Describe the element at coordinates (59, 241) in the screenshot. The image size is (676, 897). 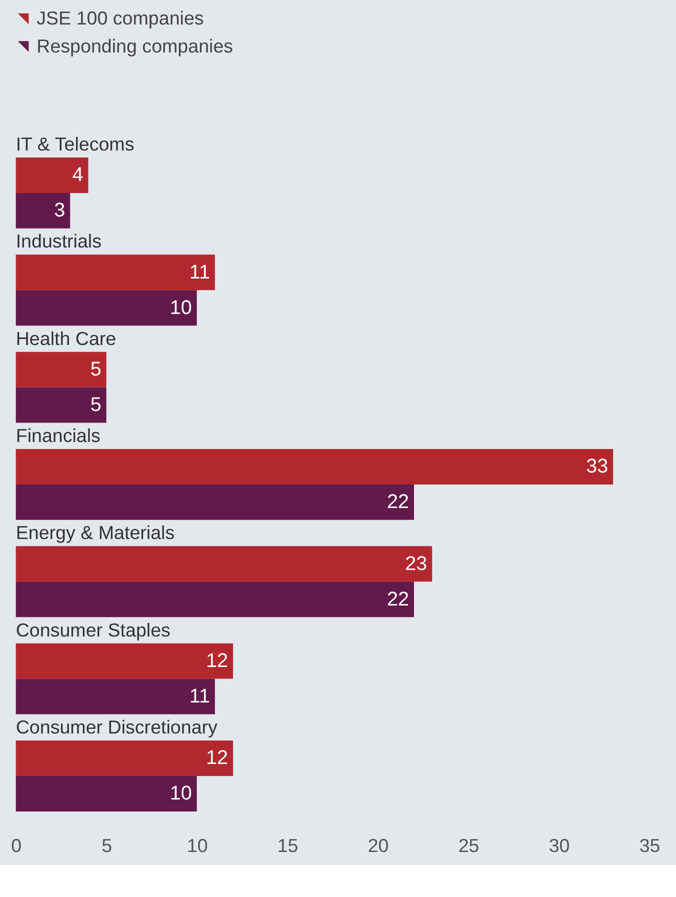
I see `y-tick-label: Industrials` at that location.